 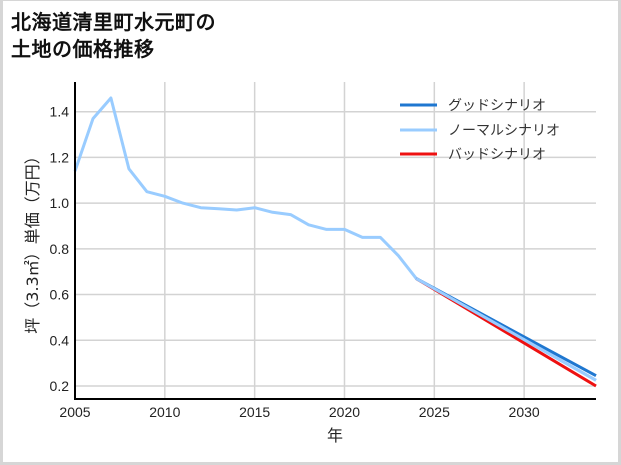 What do you see at coordinates (60, 157) in the screenshot?
I see `y-tick-label: 1.2` at bounding box center [60, 157].